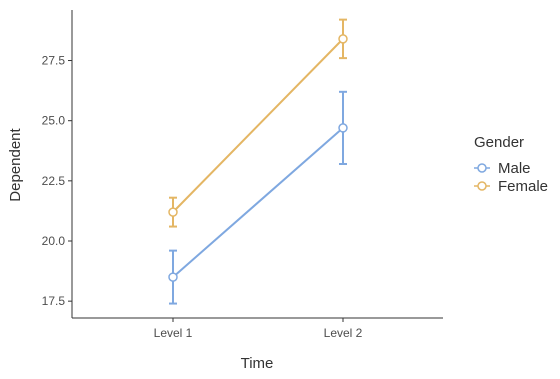 The height and width of the screenshot is (379, 560). What do you see at coordinates (54, 181) in the screenshot?
I see `y-tick-label: 22.5` at bounding box center [54, 181].